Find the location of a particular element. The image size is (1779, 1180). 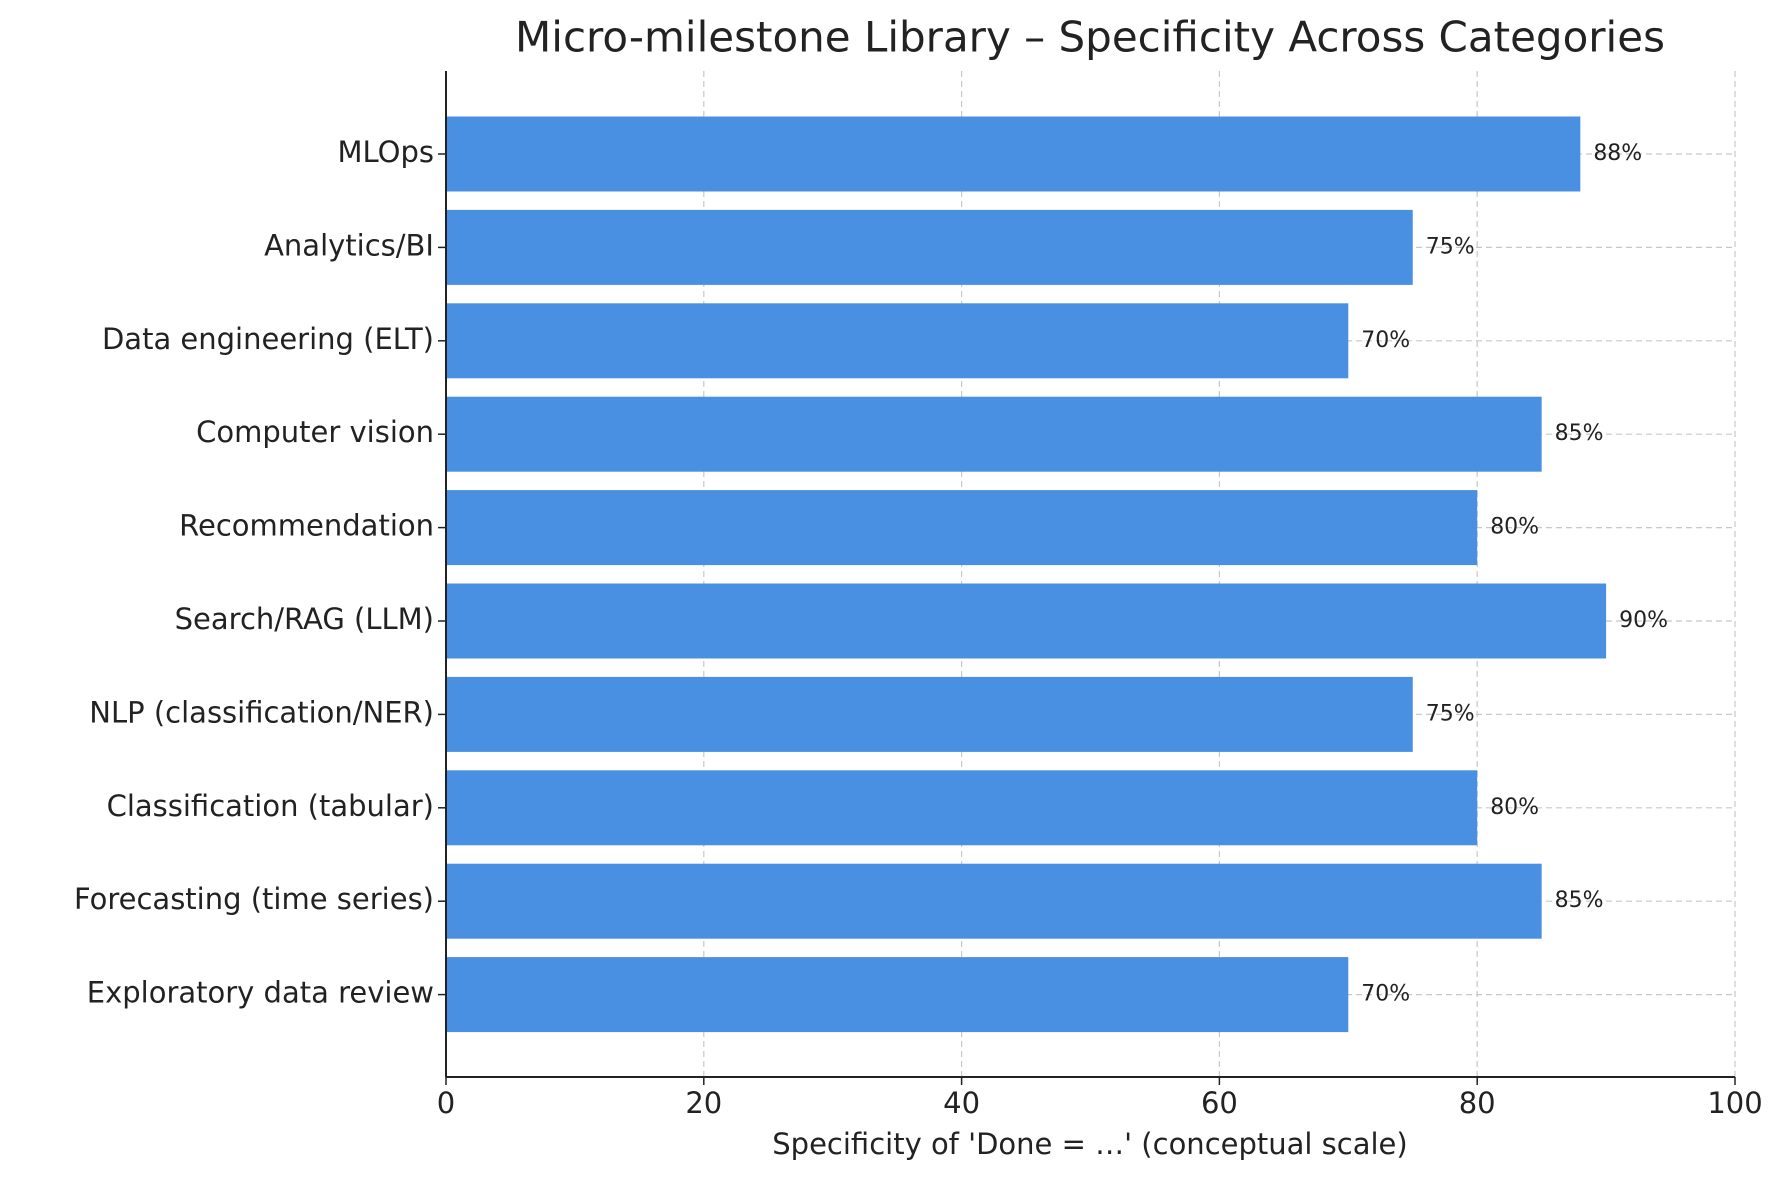

y-tick-label: Forecasting (time series) is located at coordinates (254, 899).